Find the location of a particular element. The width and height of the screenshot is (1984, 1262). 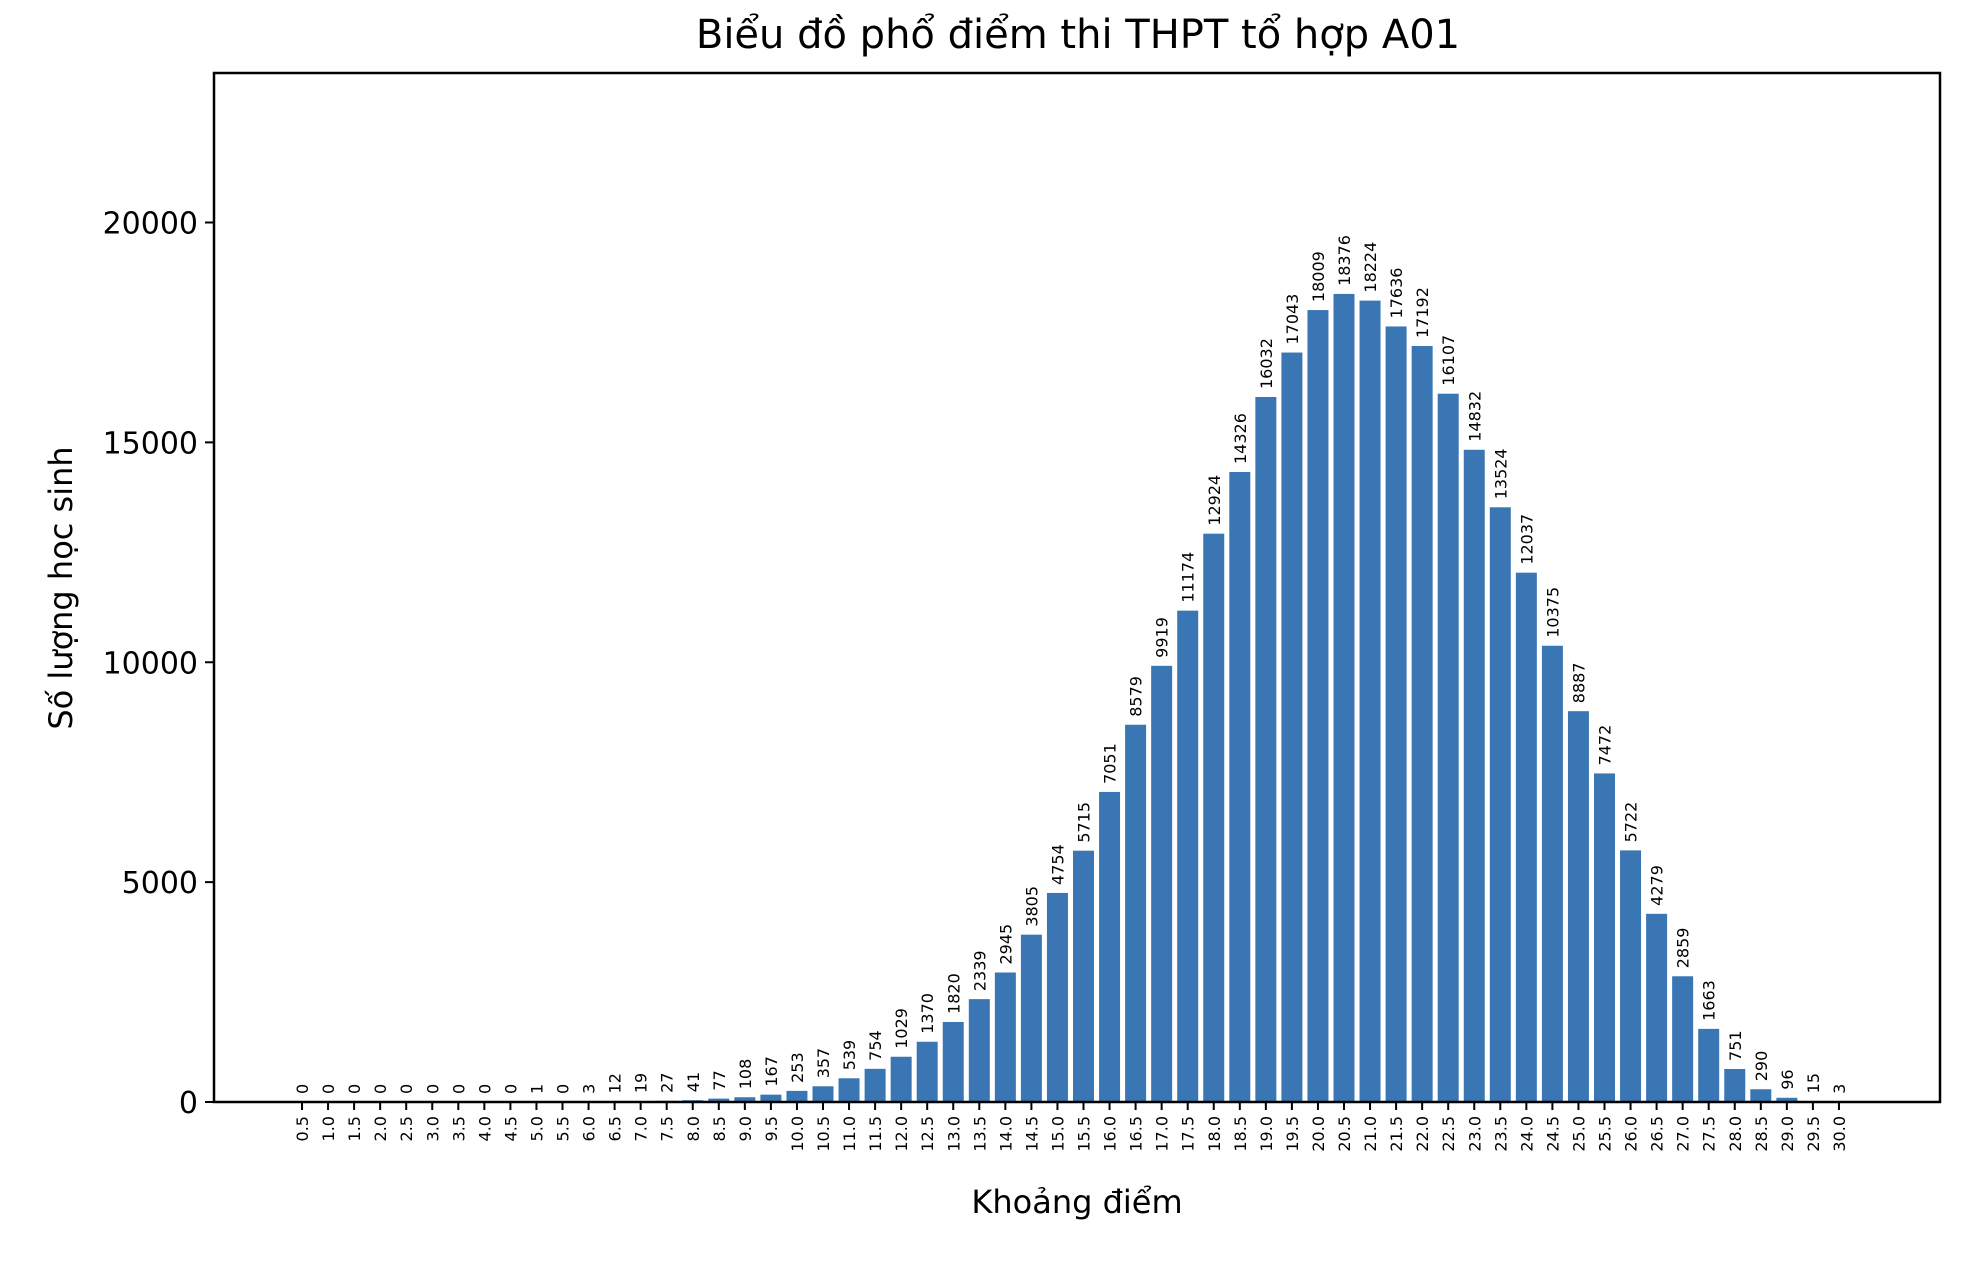

data-label: 4279 is located at coordinates (1657, 885).